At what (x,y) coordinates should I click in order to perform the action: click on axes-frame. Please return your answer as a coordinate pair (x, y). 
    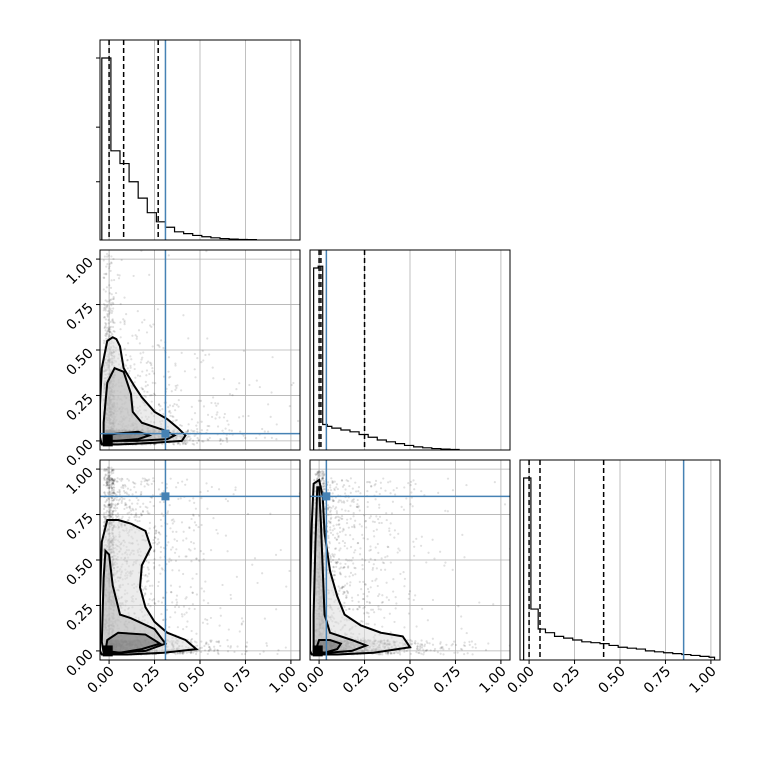
    Looking at the image, I should click on (410, 350).